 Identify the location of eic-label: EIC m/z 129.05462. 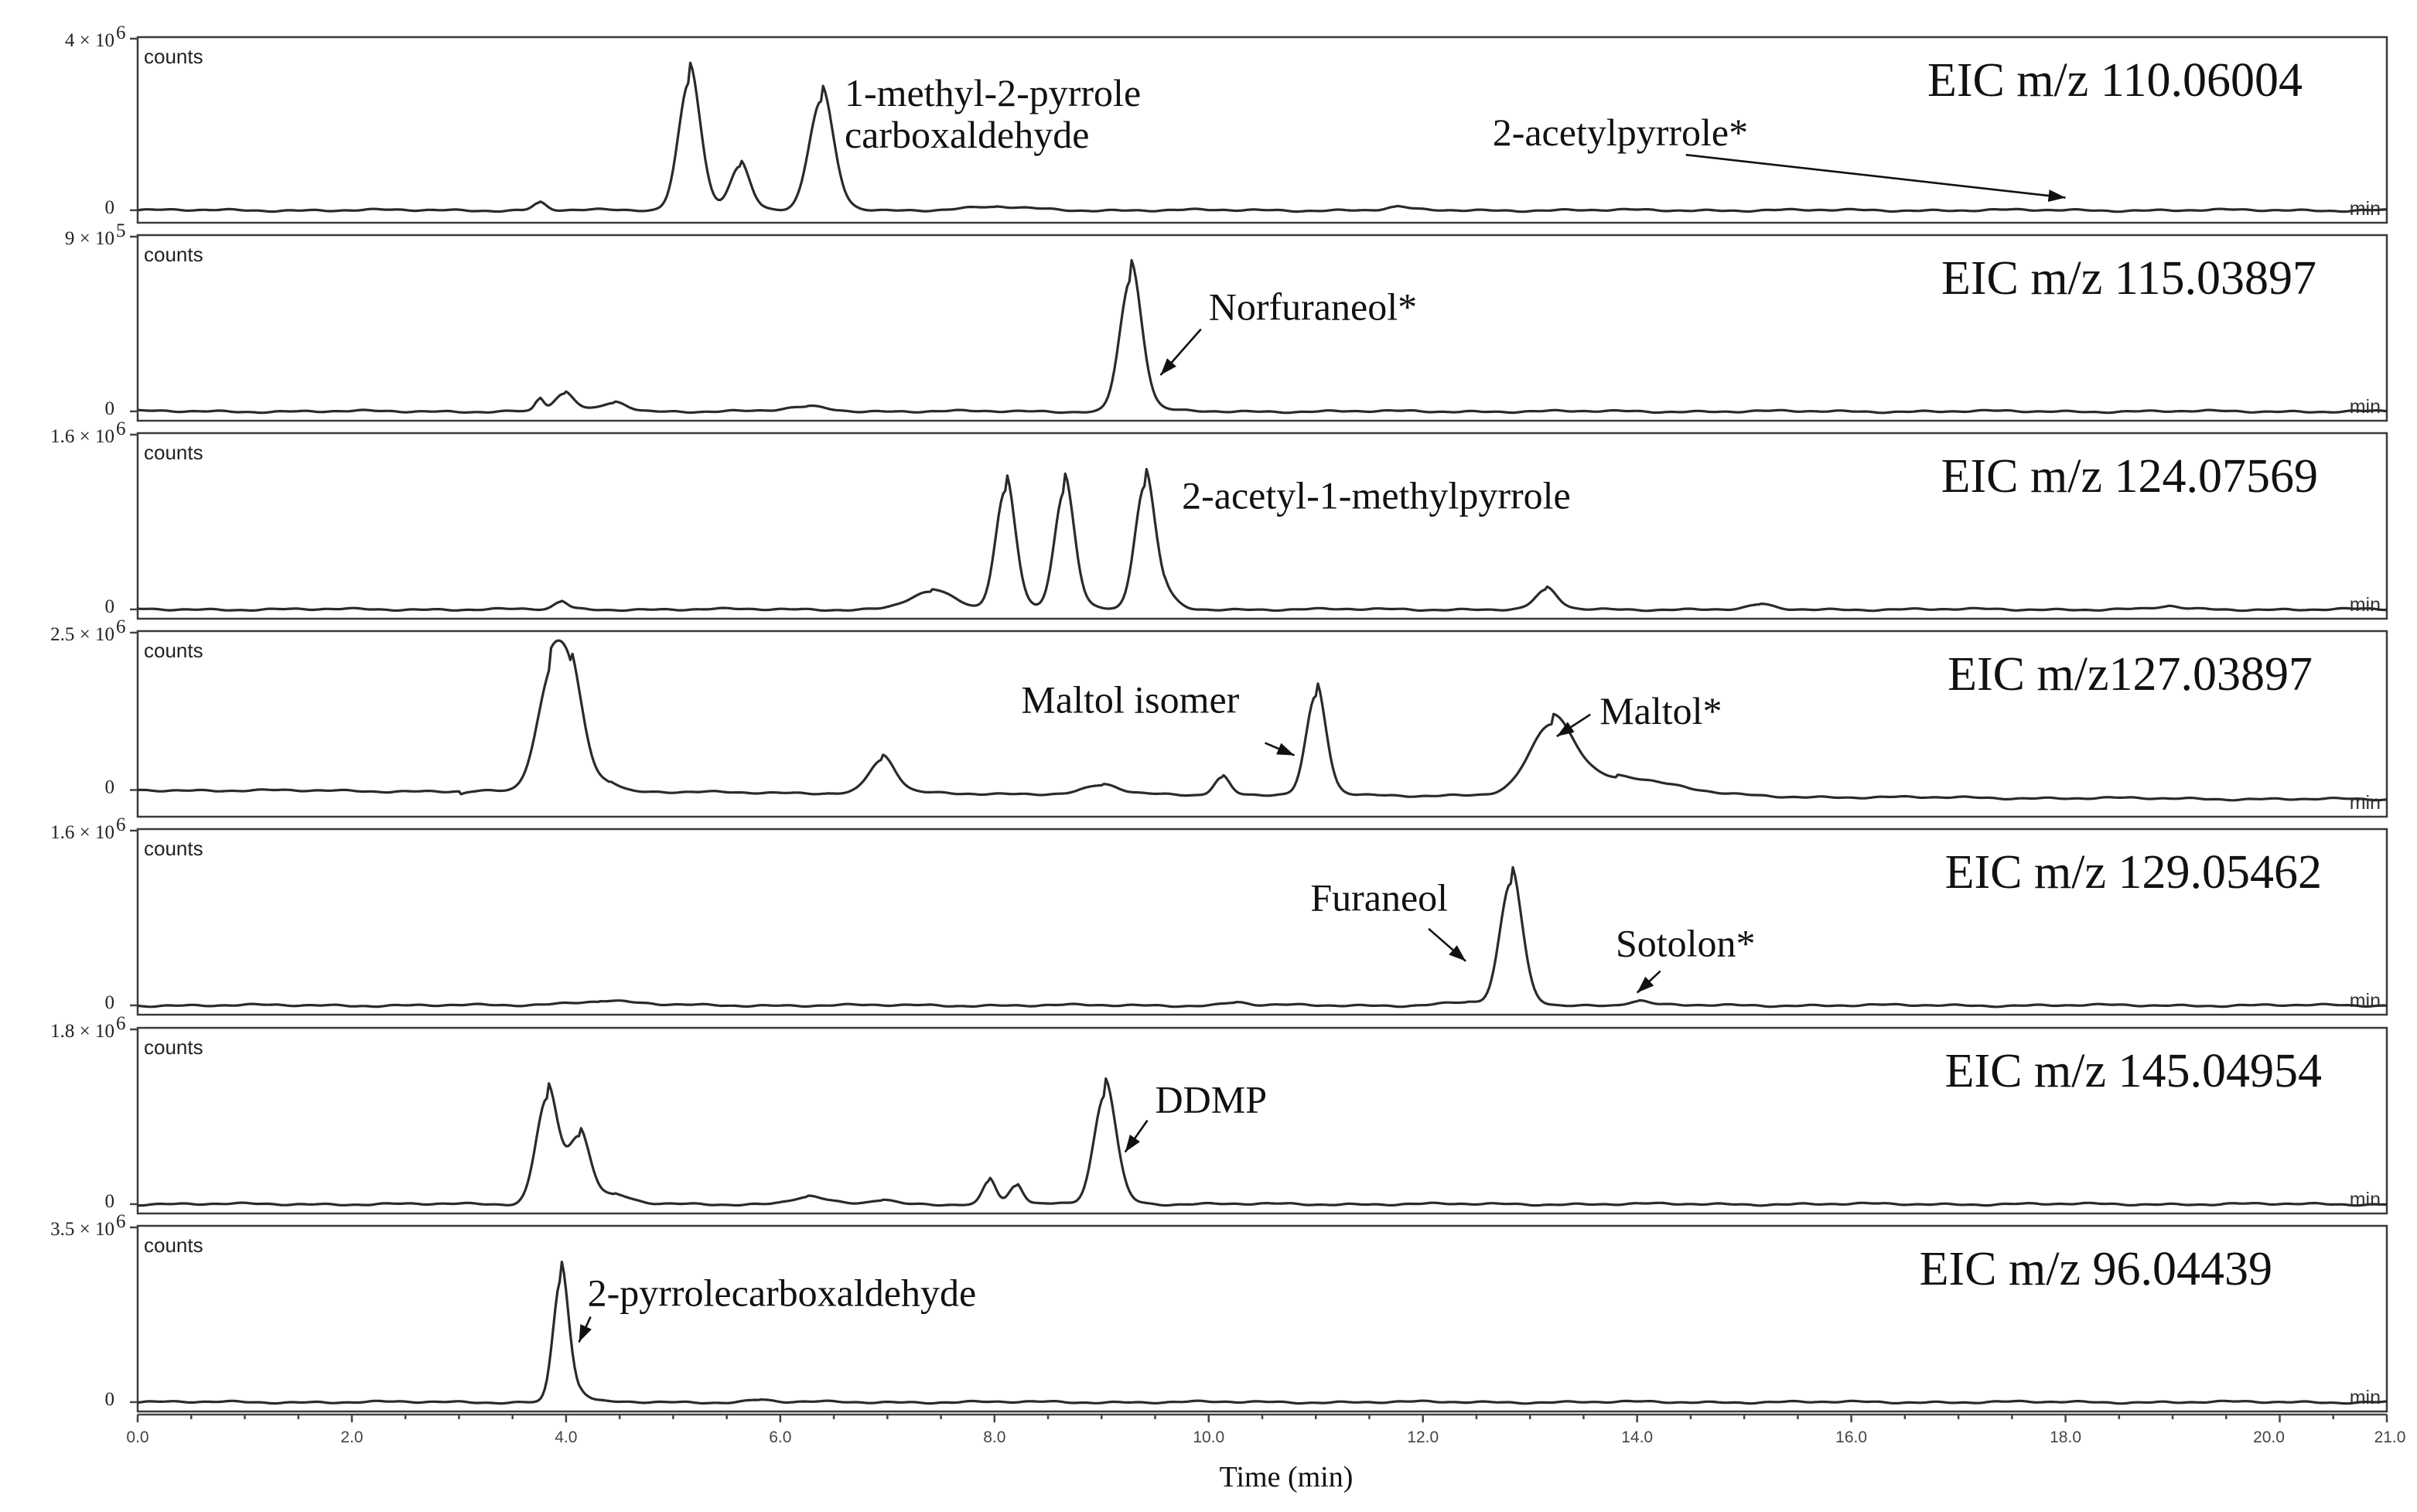
(2133, 872).